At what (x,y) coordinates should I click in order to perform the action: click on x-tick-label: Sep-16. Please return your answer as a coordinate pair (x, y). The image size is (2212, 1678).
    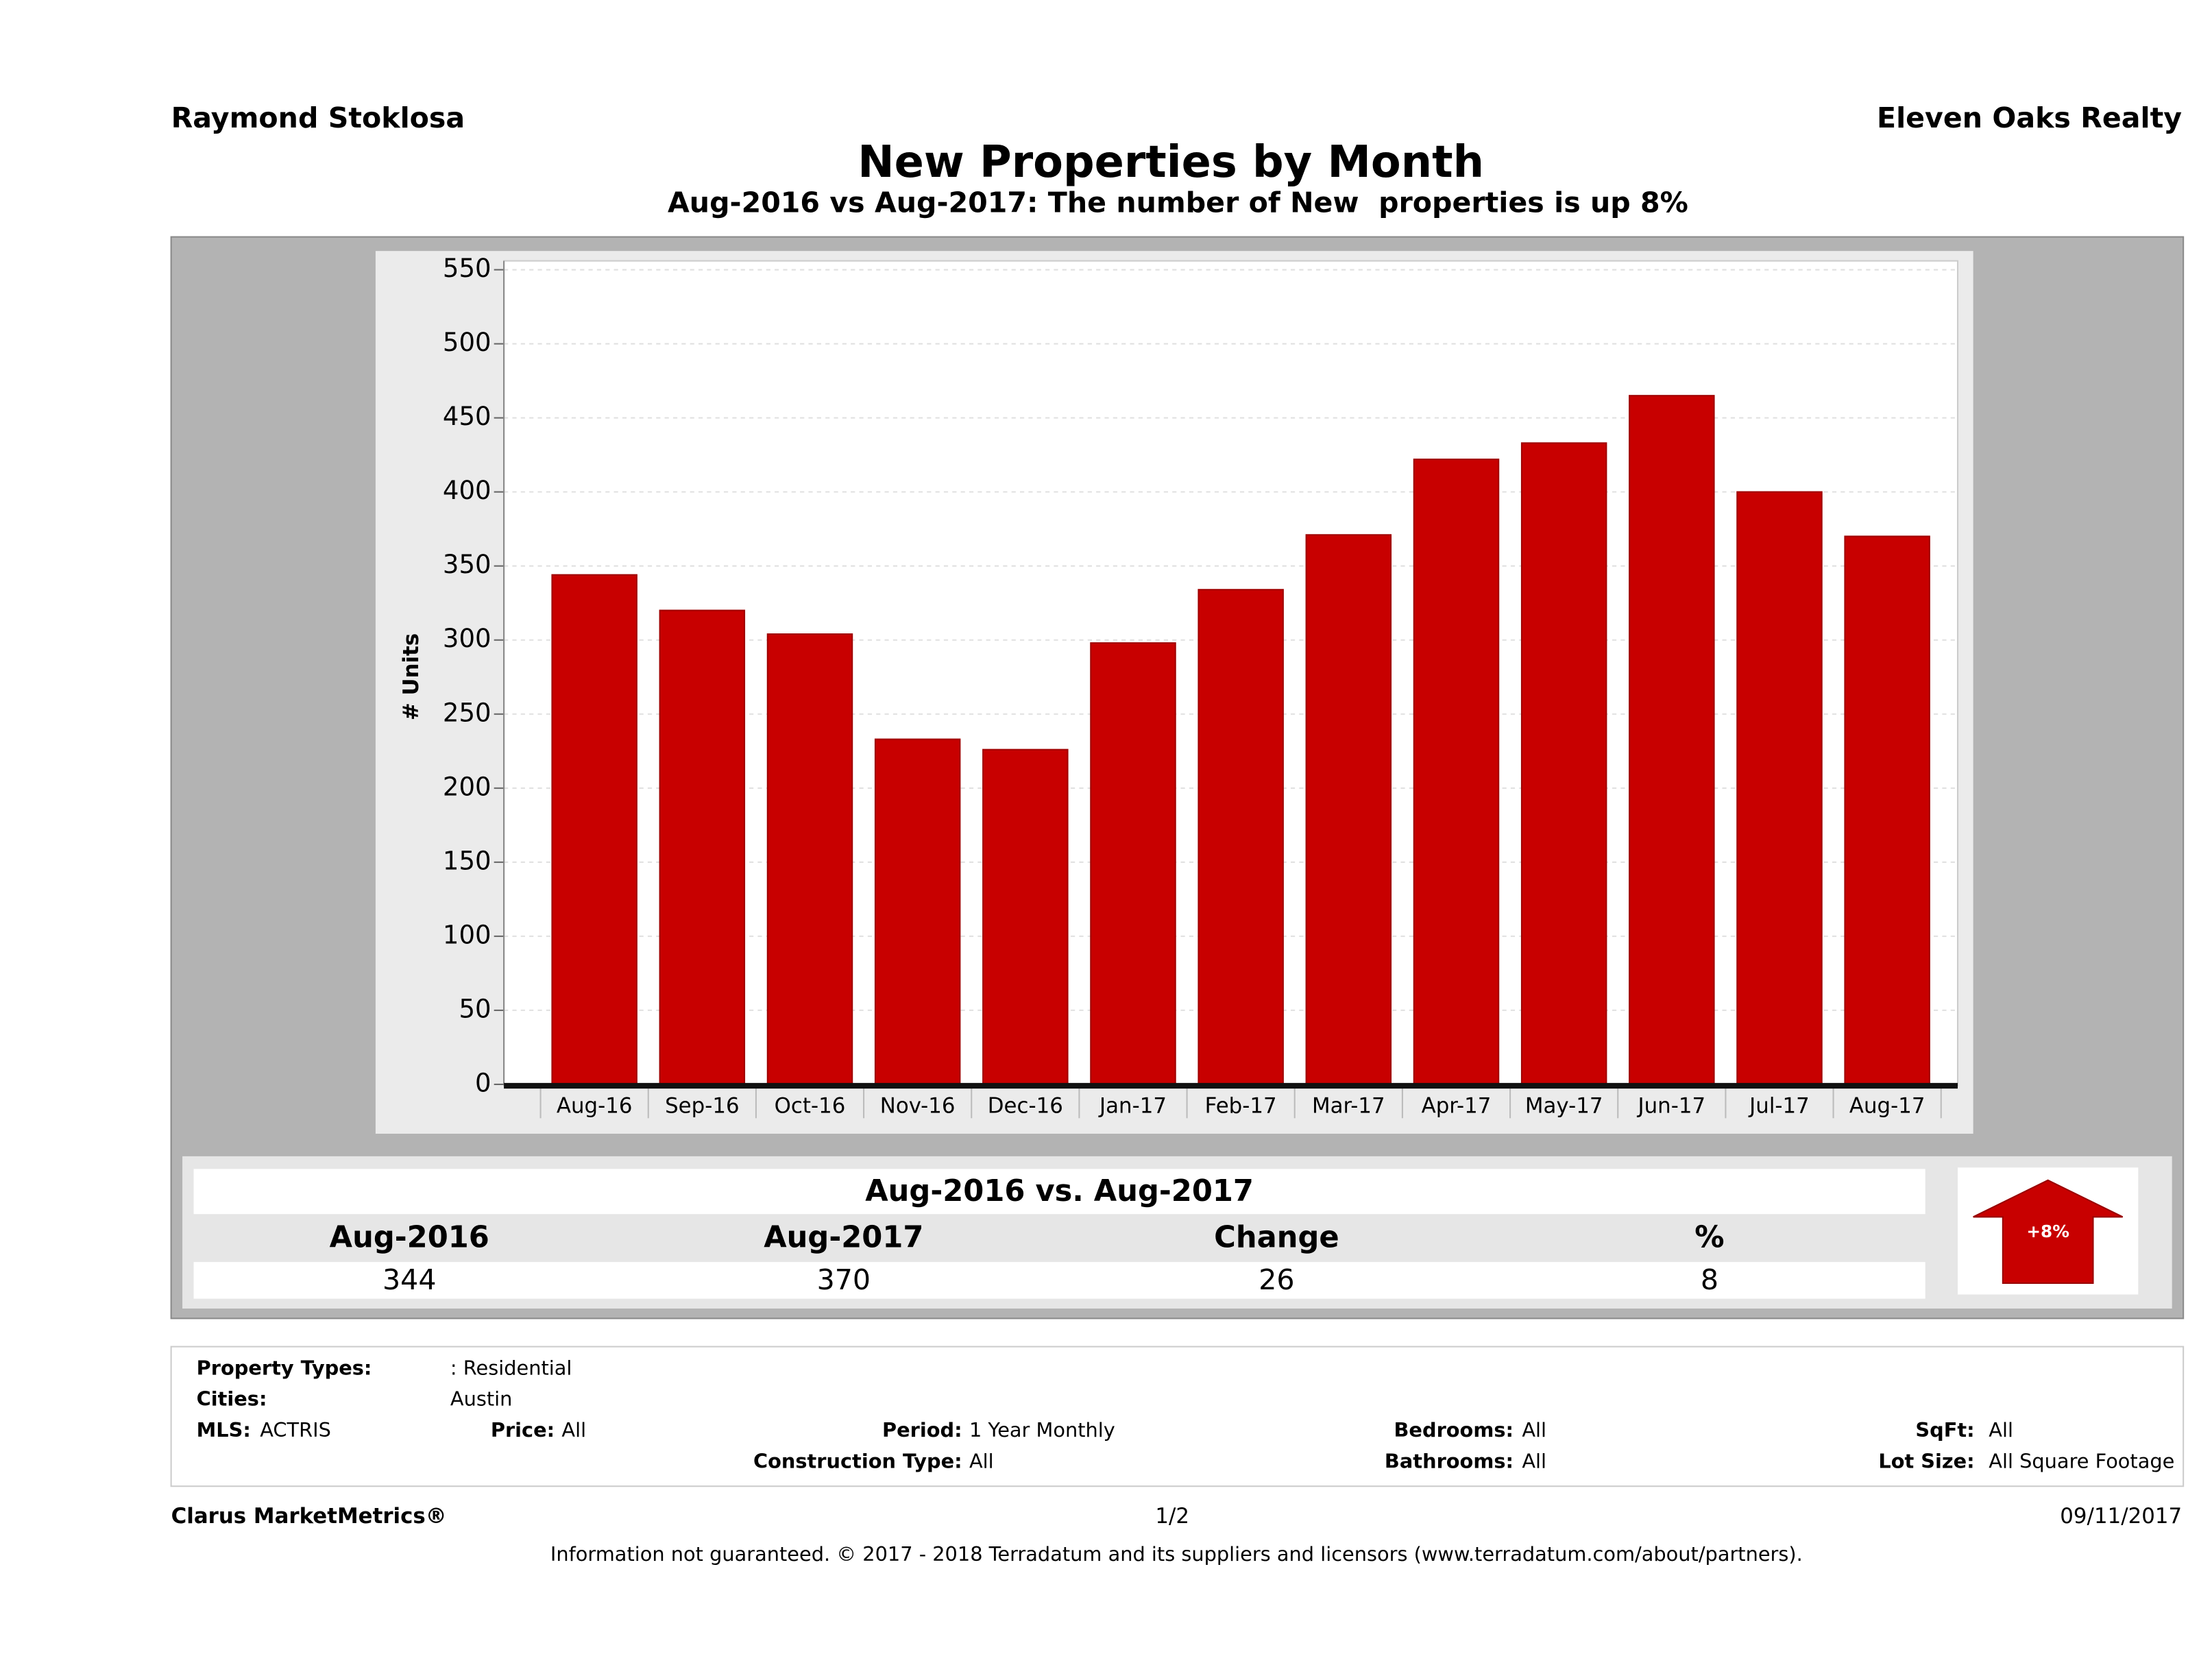
    Looking at the image, I should click on (703, 1105).